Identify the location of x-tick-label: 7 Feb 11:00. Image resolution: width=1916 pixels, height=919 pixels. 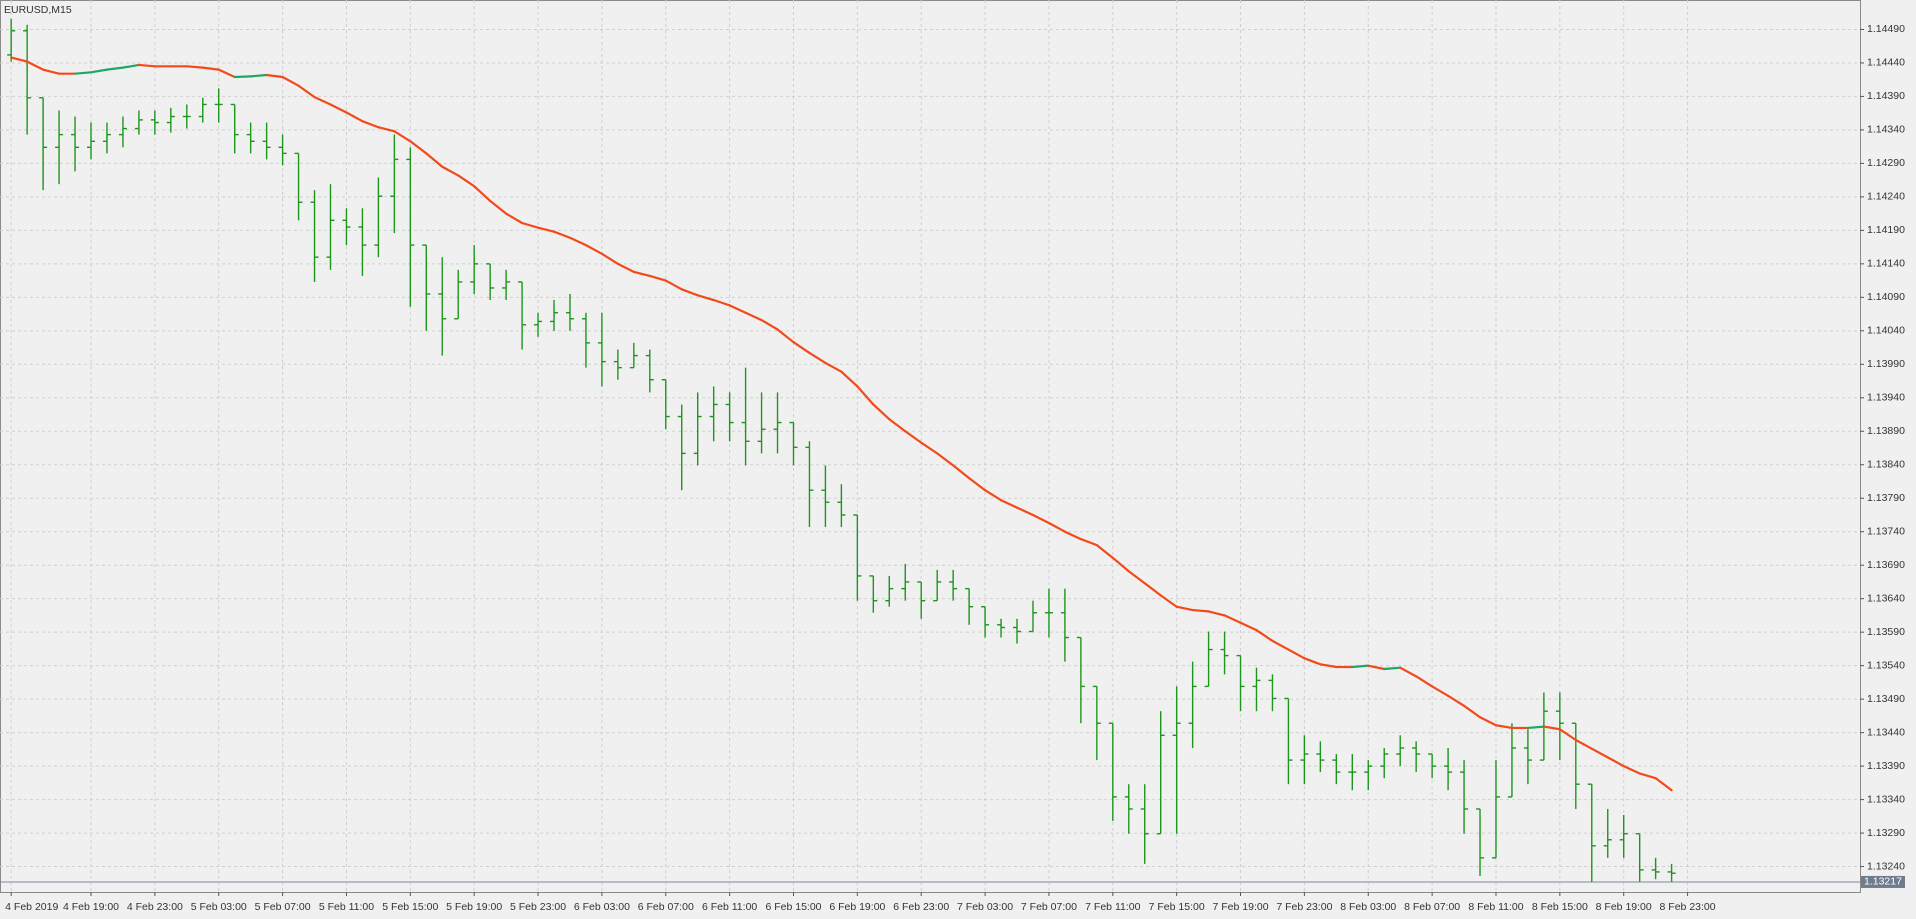
(1112, 907).